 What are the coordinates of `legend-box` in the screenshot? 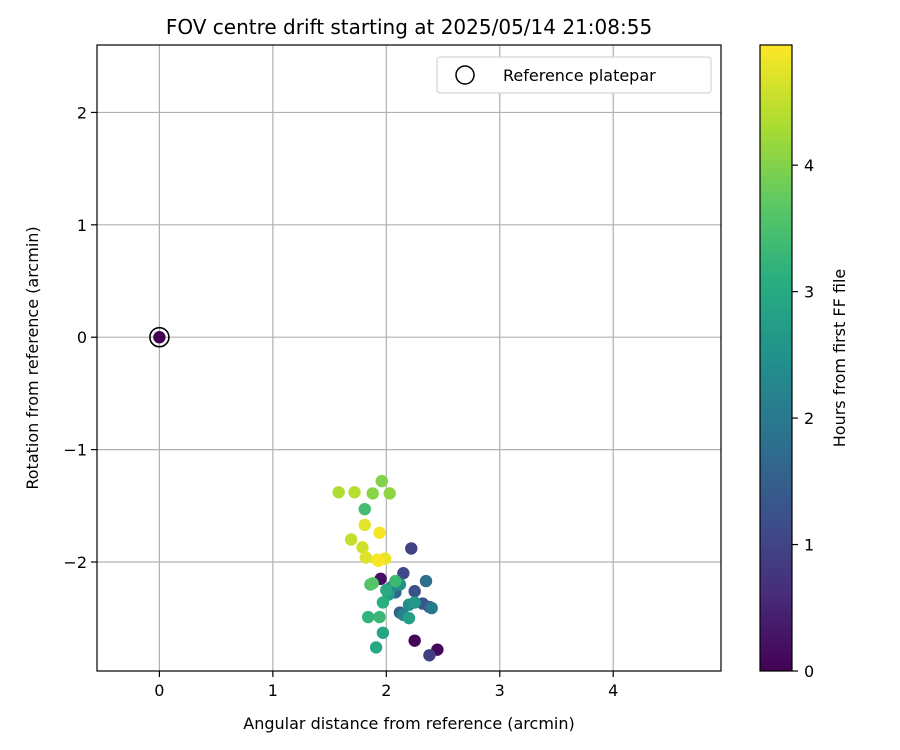 It's located at (574, 75).